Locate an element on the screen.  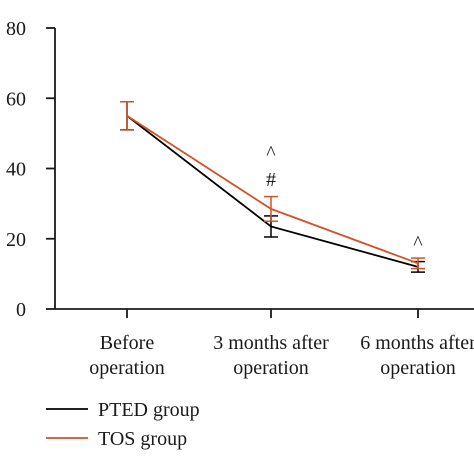
y-tick-label: 60 is located at coordinates (16, 99).